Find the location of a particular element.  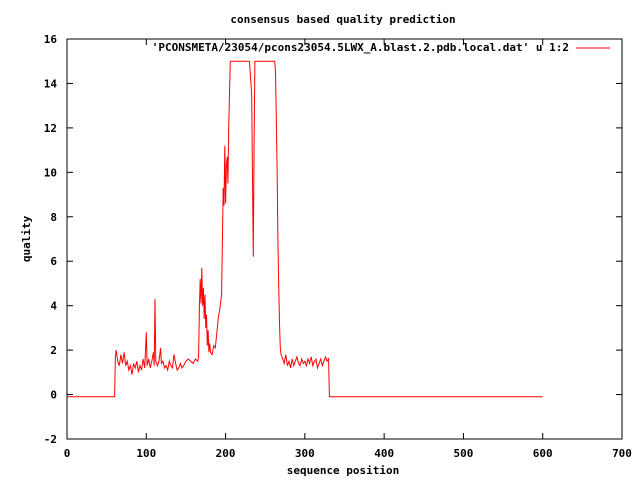

x-tick-label: 500 is located at coordinates (463, 453).